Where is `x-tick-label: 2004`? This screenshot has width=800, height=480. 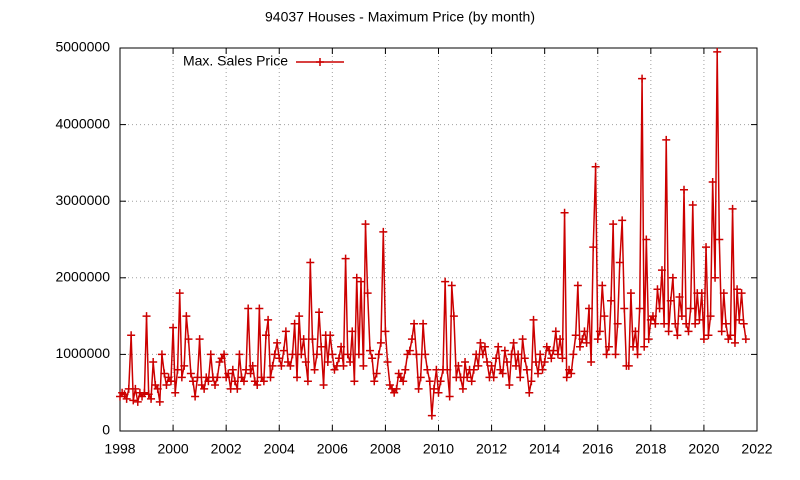 x-tick-label: 2004 is located at coordinates (279, 449).